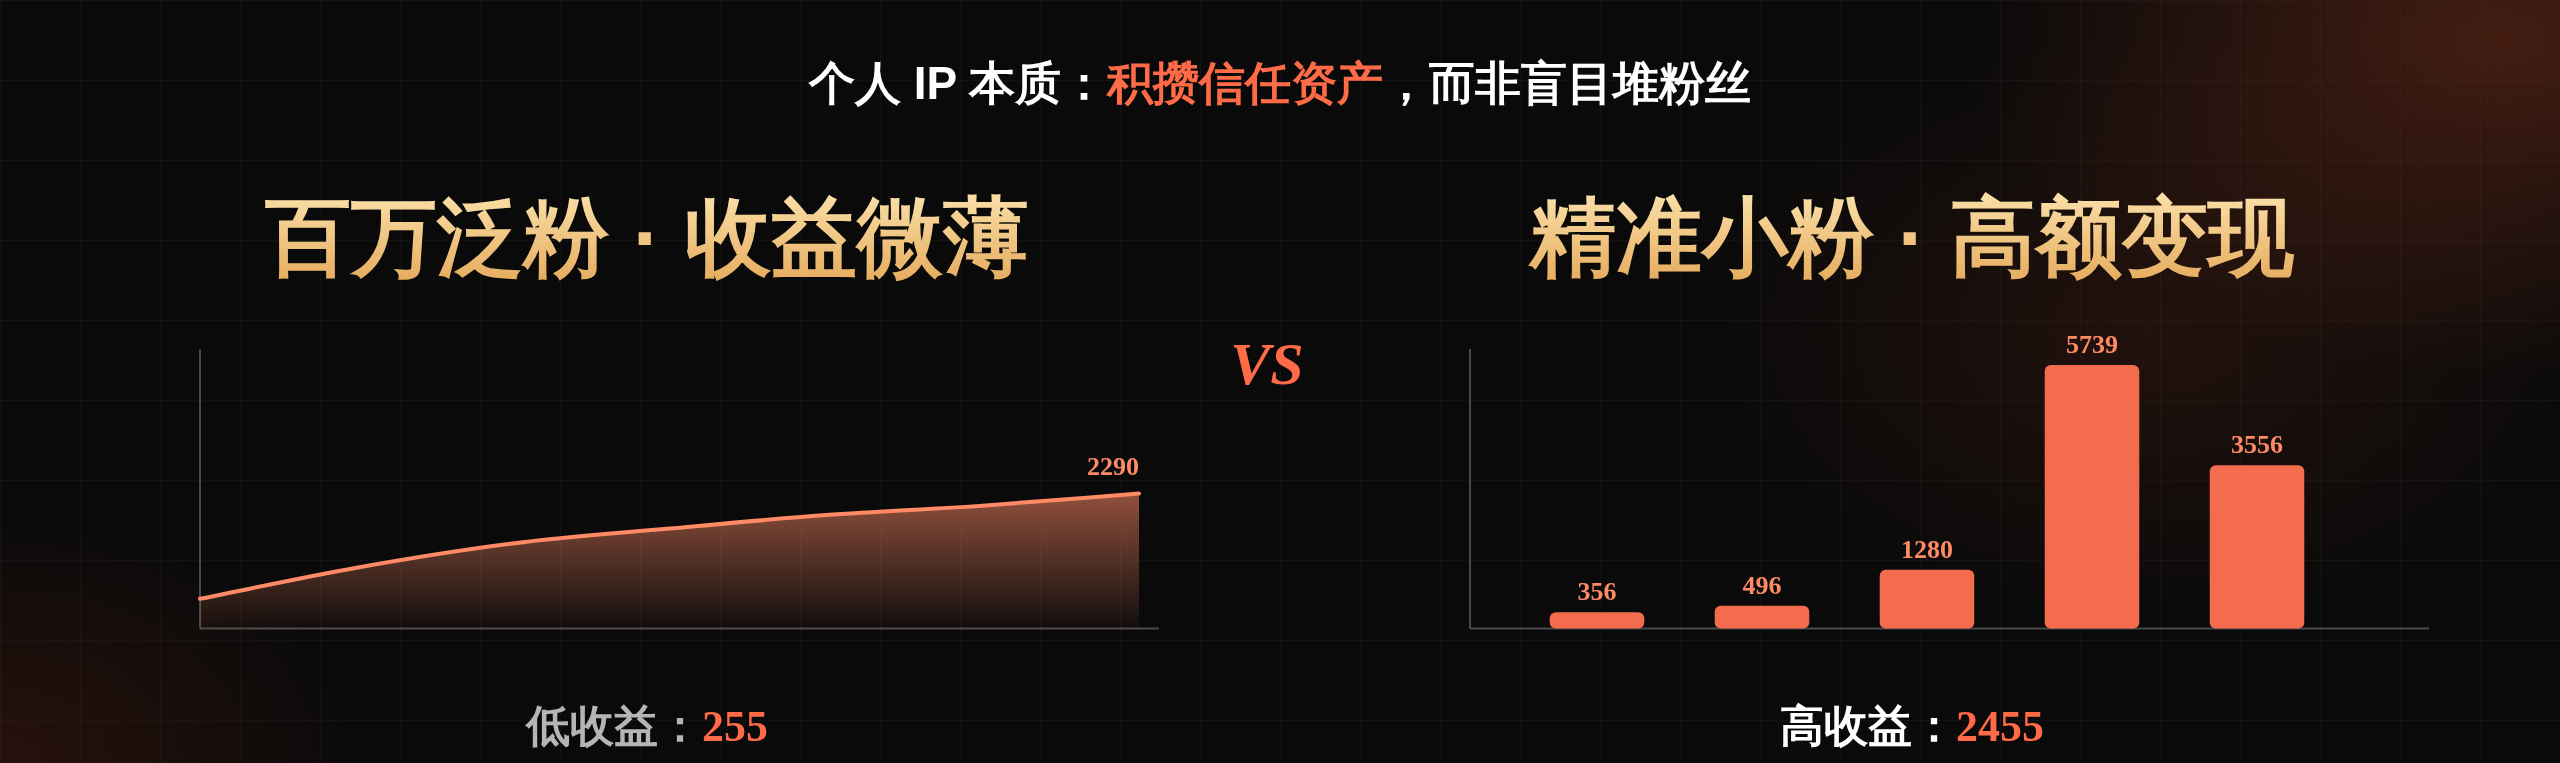 Image resolution: width=2560 pixels, height=763 pixels. What do you see at coordinates (646, 726) in the screenshot?
I see `text: 低收益：255` at bounding box center [646, 726].